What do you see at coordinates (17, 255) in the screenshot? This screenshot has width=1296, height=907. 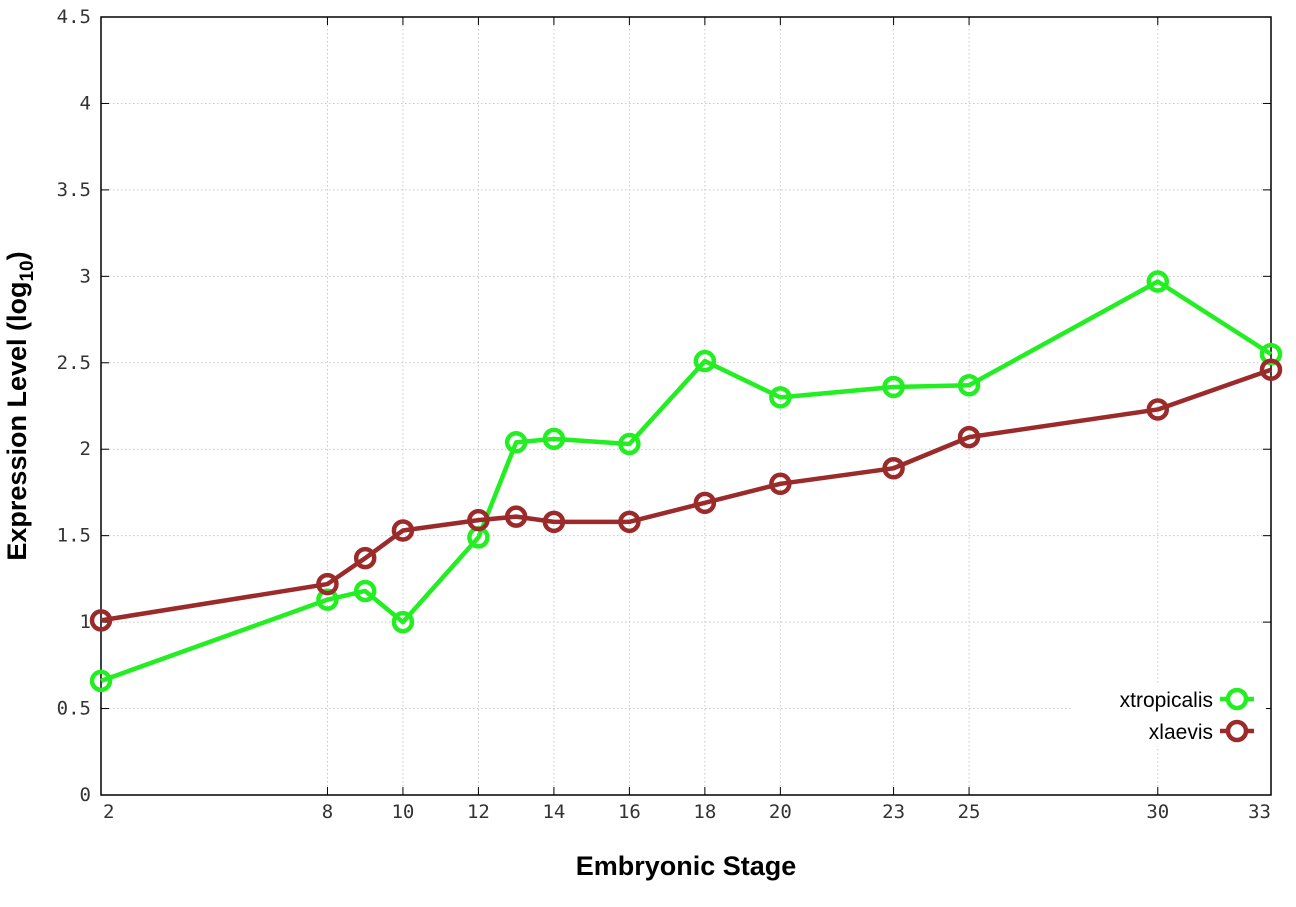 I see `y-axis-title-close: )` at bounding box center [17, 255].